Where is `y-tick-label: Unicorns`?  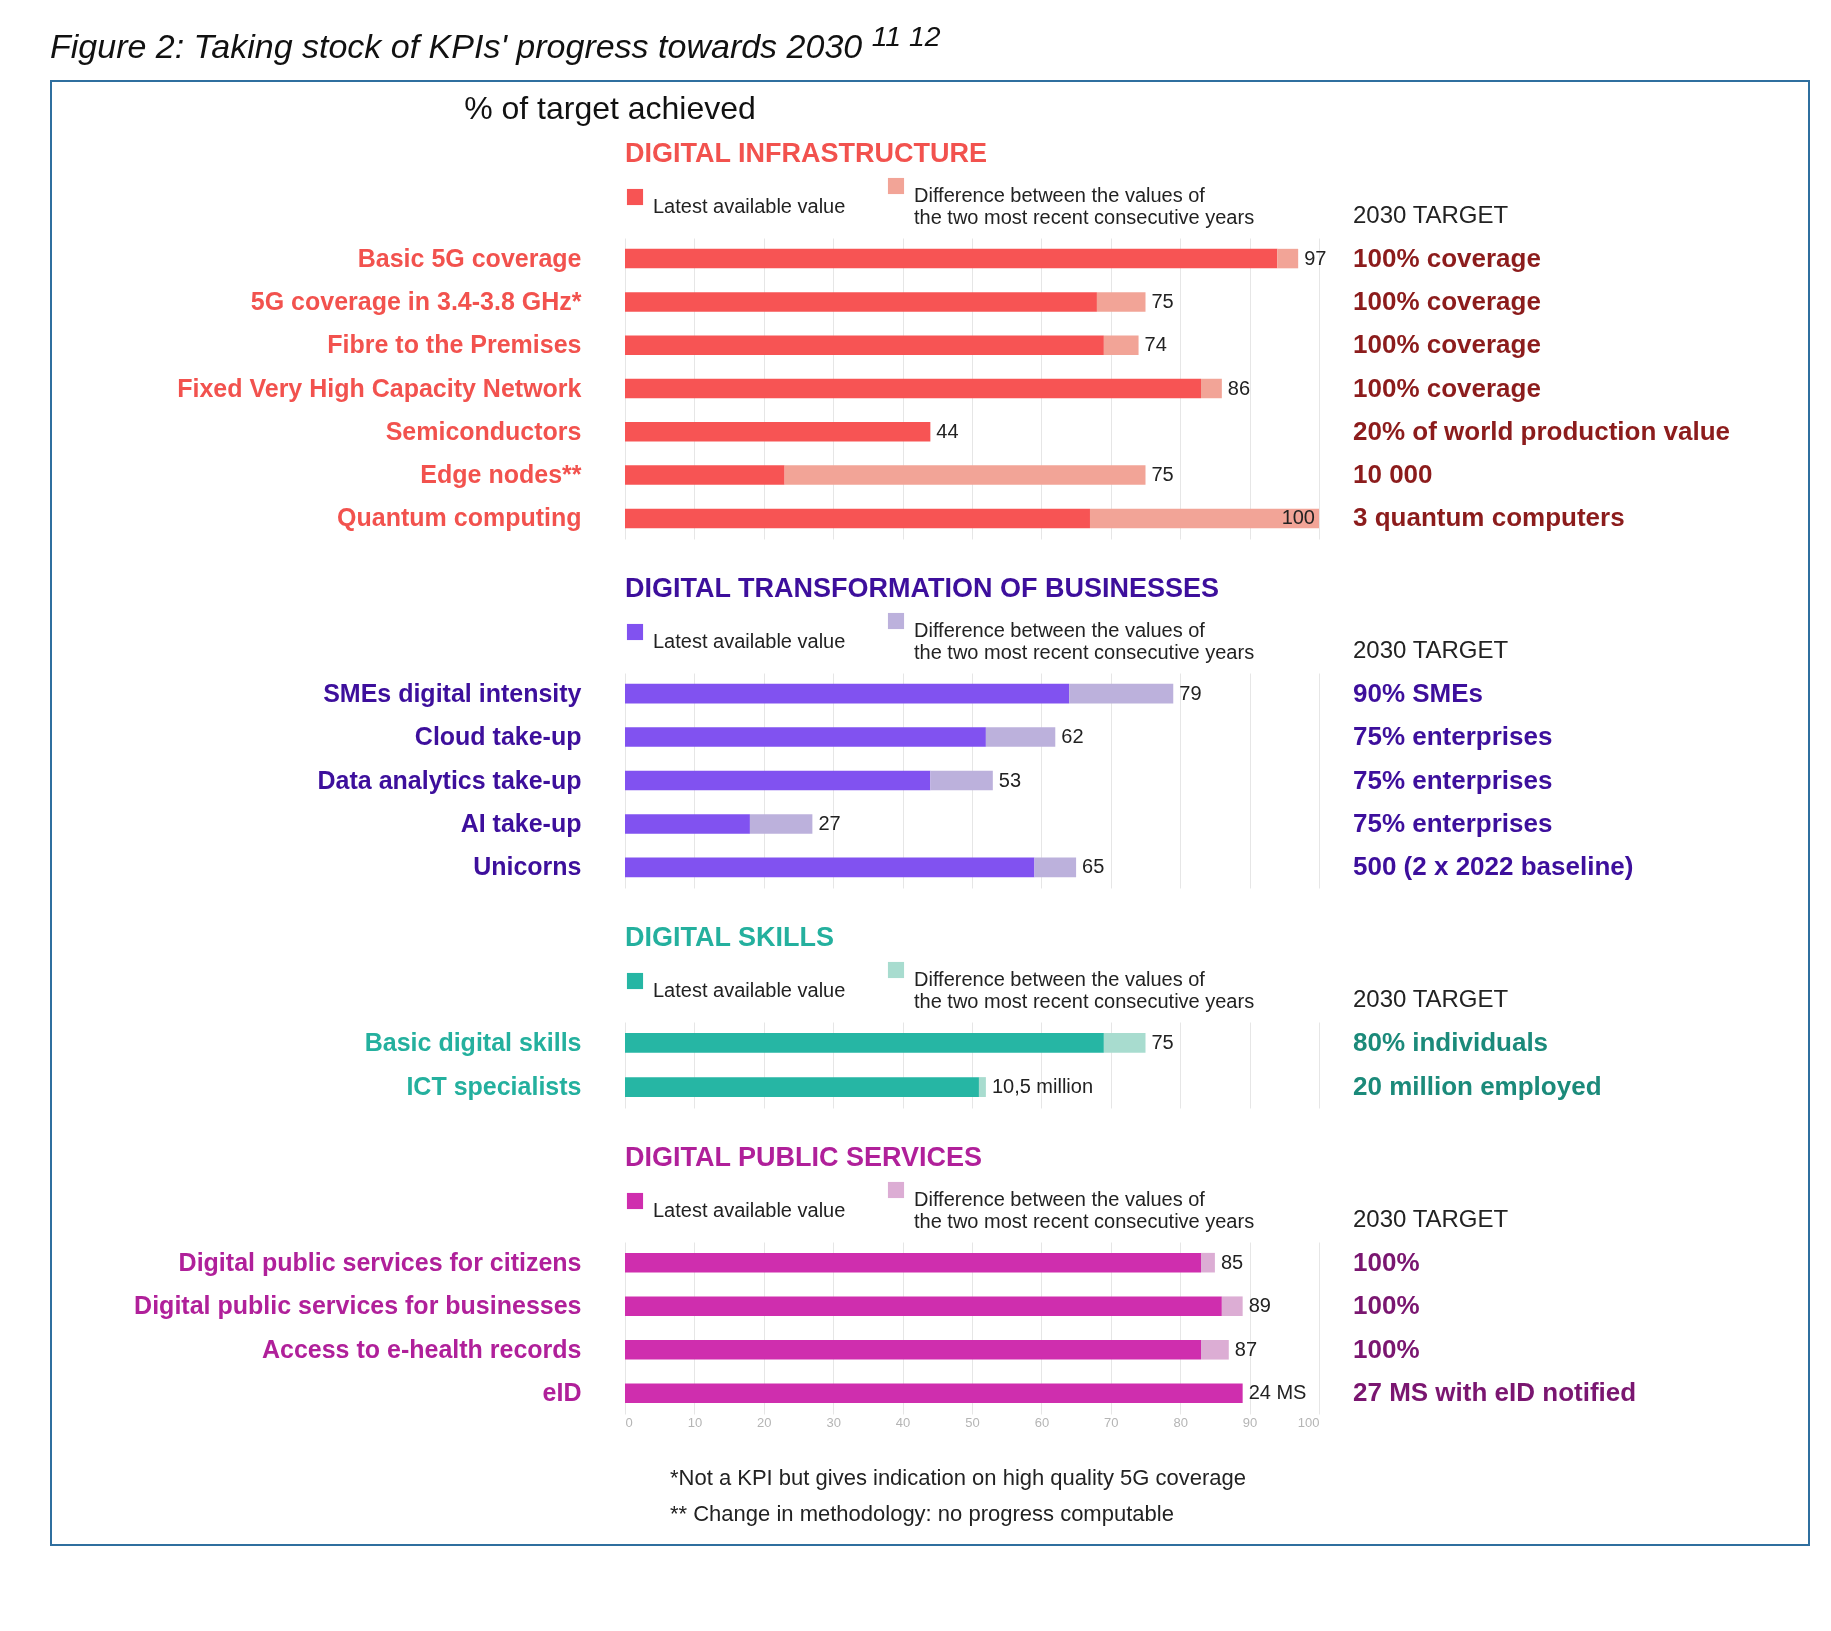
y-tick-label: Unicorns is located at coordinates (527, 866).